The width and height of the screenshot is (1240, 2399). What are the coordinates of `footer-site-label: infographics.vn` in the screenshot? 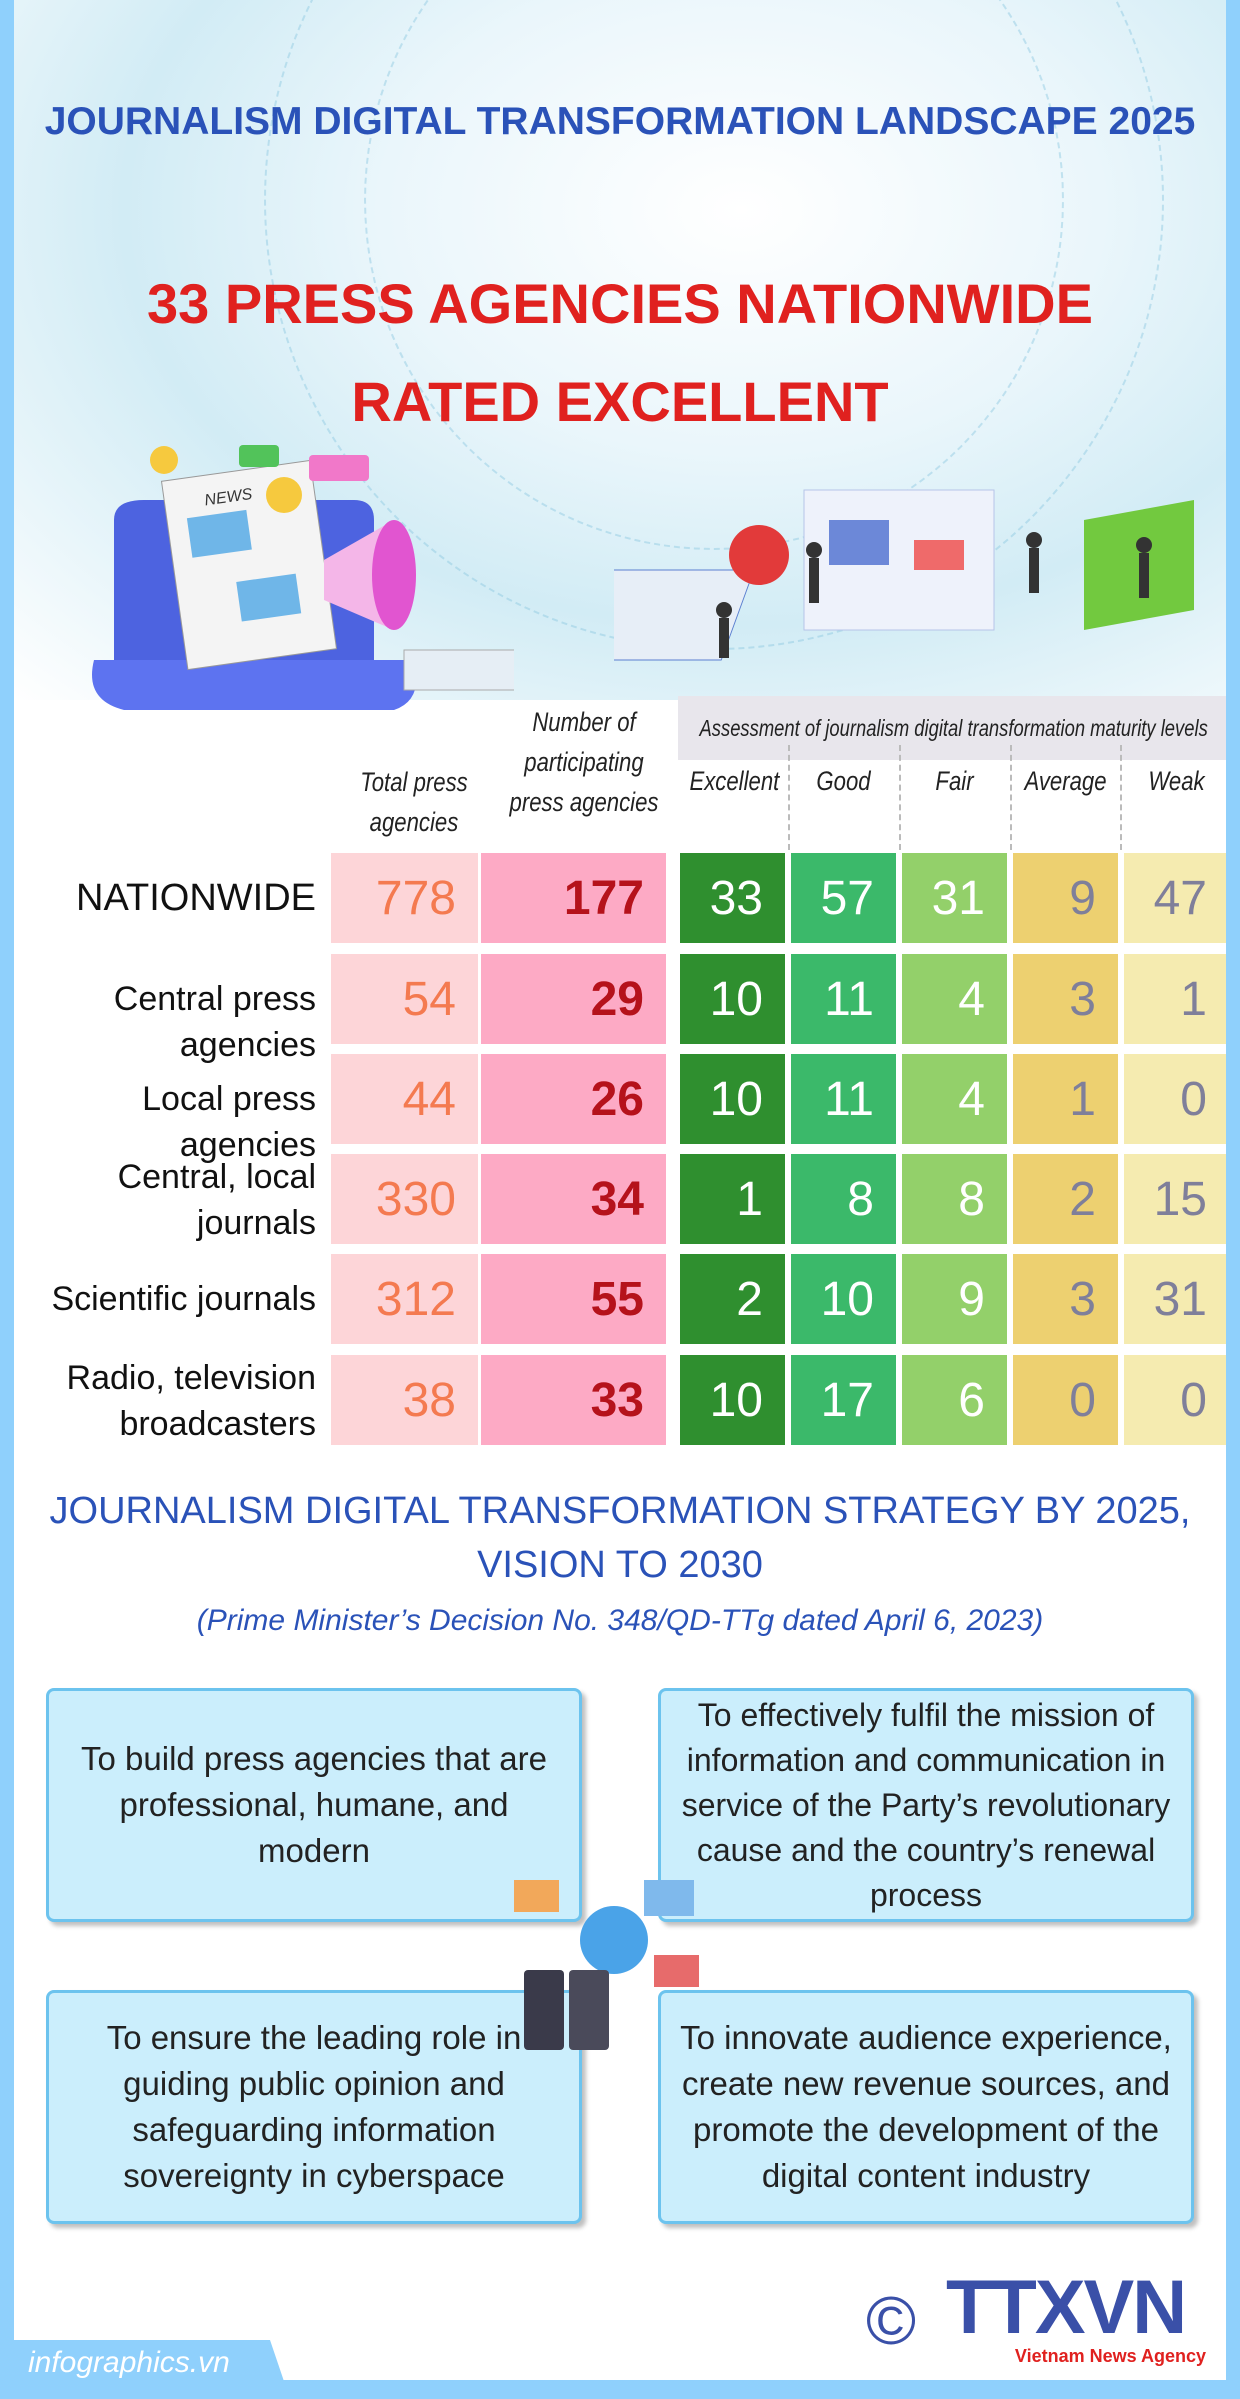 It's located at (152, 2360).